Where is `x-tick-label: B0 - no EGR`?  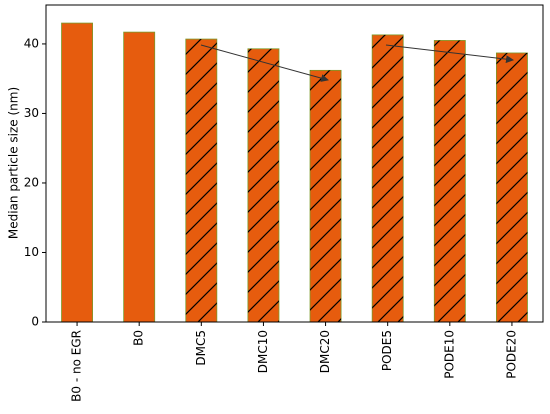
x-tick-label: B0 - no EGR is located at coordinates (77, 366).